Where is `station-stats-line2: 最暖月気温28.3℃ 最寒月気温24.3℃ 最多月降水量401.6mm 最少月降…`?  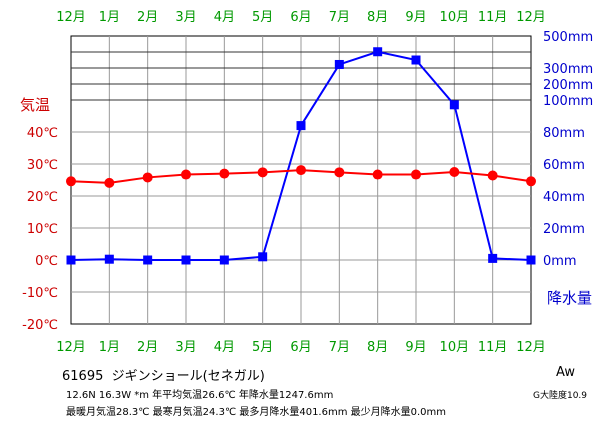
station-stats-line2: 最暖月気温28.3℃ 最寒月気温24.3℃ 最多月降水量401.6mm 最少月降… is located at coordinates (256, 412).